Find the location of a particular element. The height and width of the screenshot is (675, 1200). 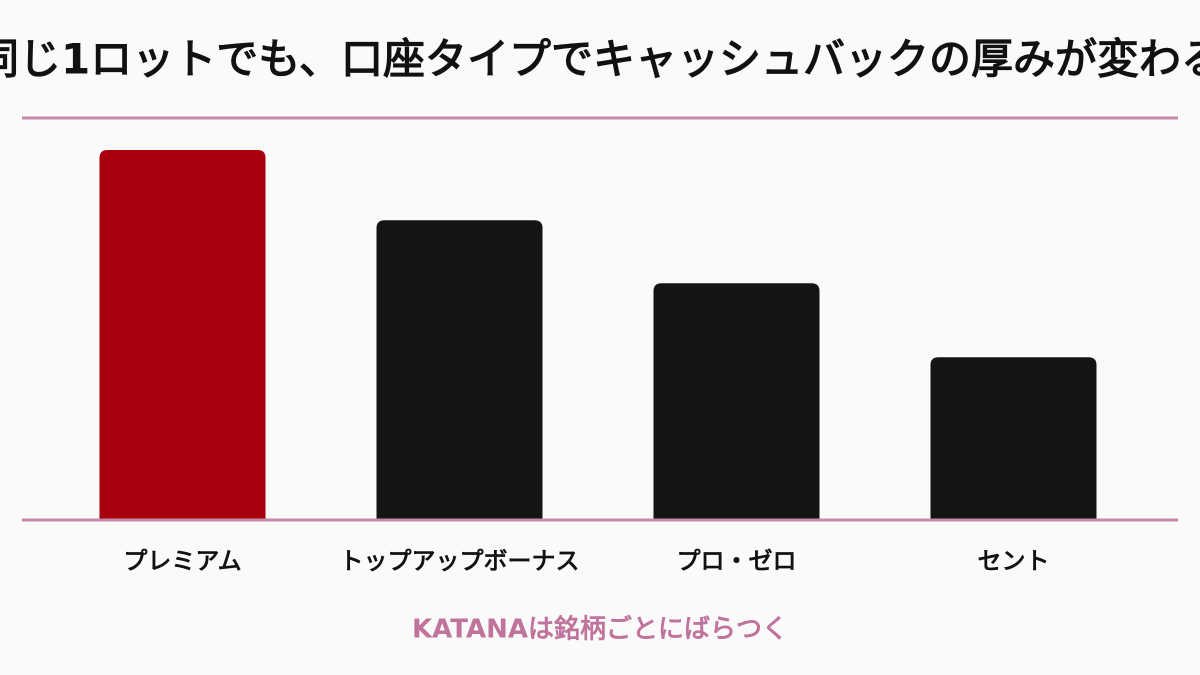

chart-title: 同じ1ロットでも、口座タイプでキャッシュバックの厚みが変わる is located at coordinates (600, 59).